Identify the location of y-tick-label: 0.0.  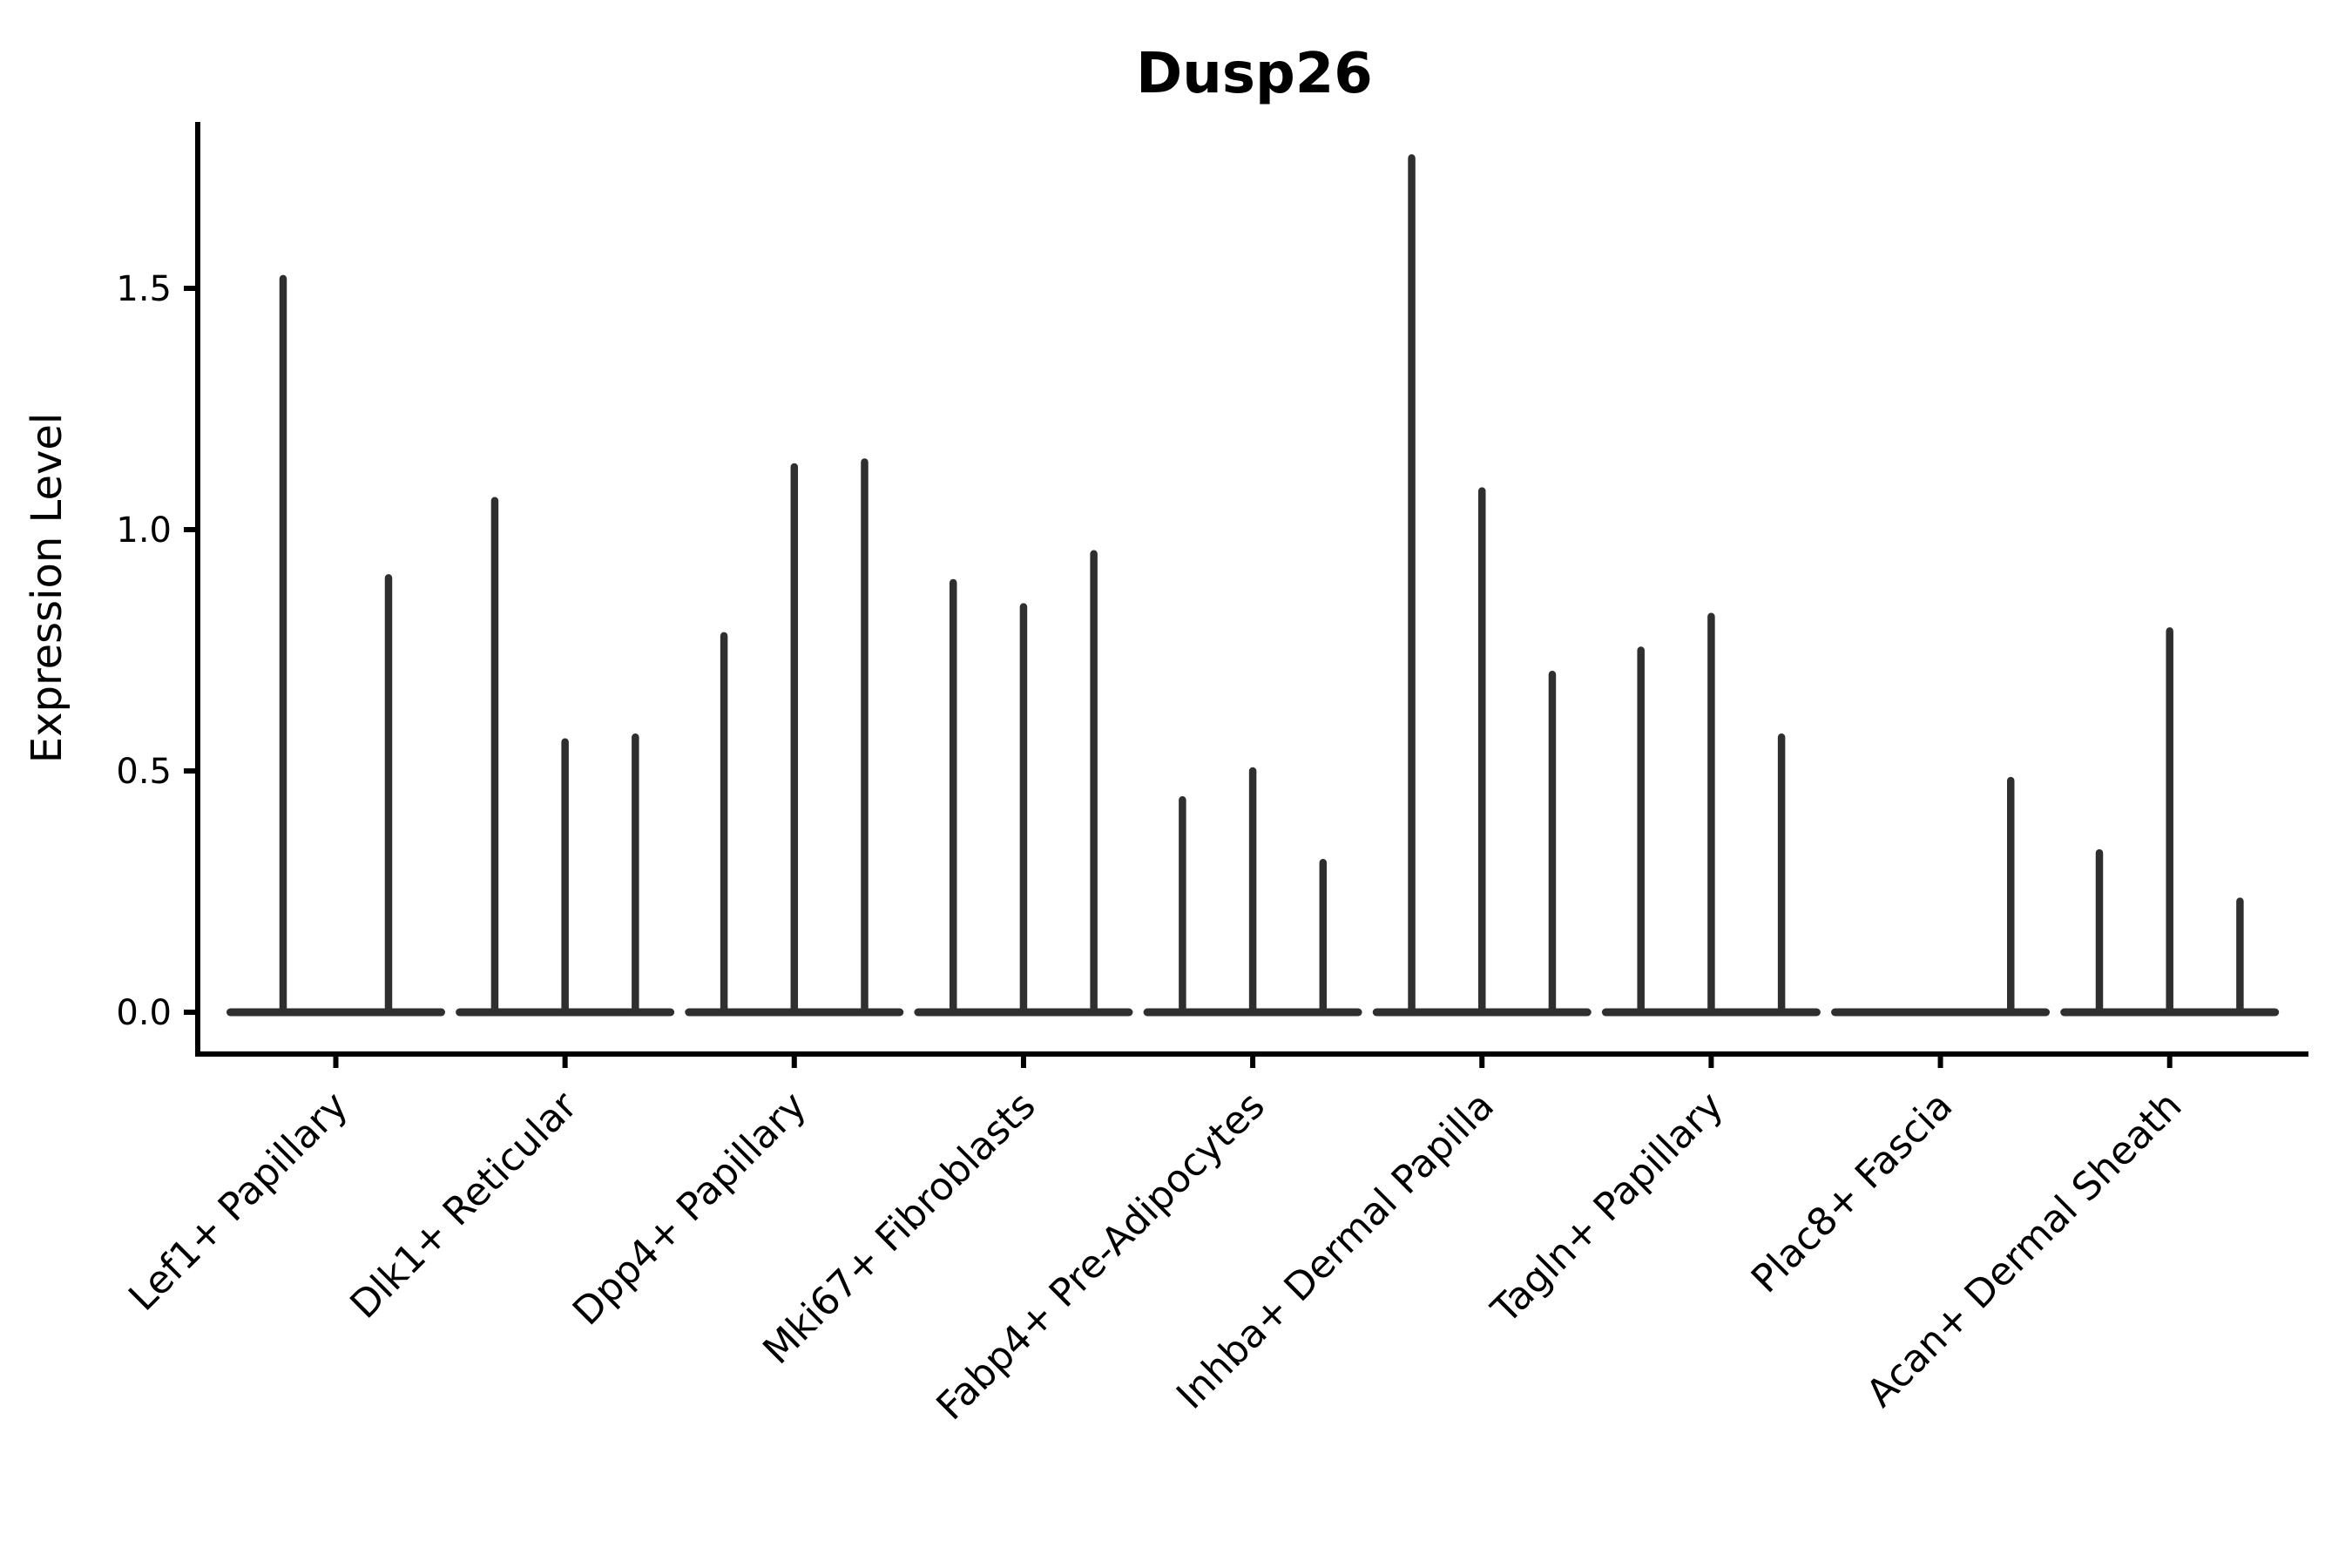
(144, 1013).